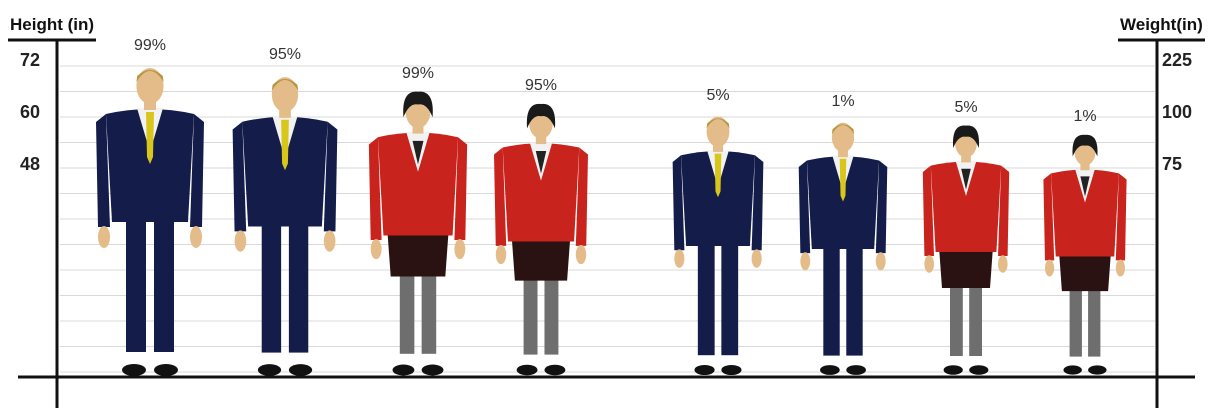  I want to click on right-tick-100: 100, so click(1177, 112).